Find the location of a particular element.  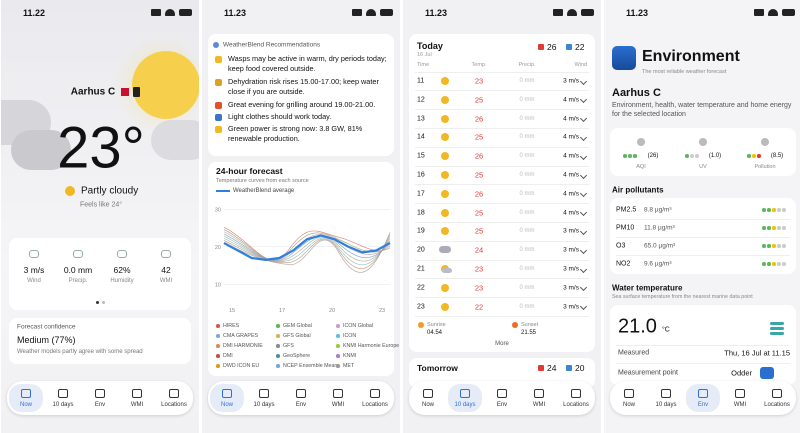

hour: 17 is located at coordinates (421, 194).